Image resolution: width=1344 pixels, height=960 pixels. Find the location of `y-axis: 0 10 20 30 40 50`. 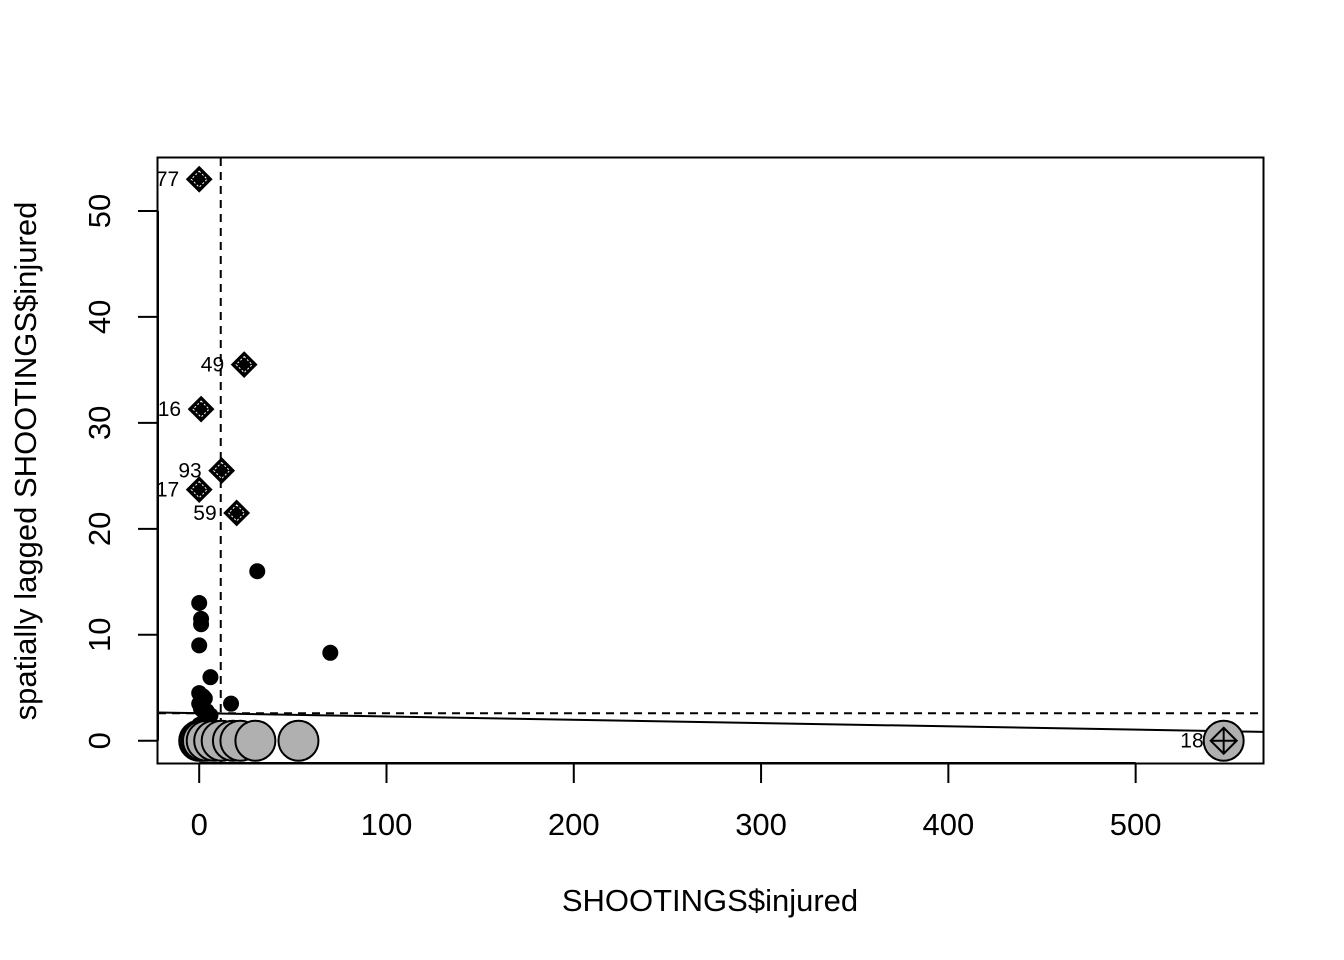

y-axis: 0 10 20 30 40 50 is located at coordinates (120, 471).